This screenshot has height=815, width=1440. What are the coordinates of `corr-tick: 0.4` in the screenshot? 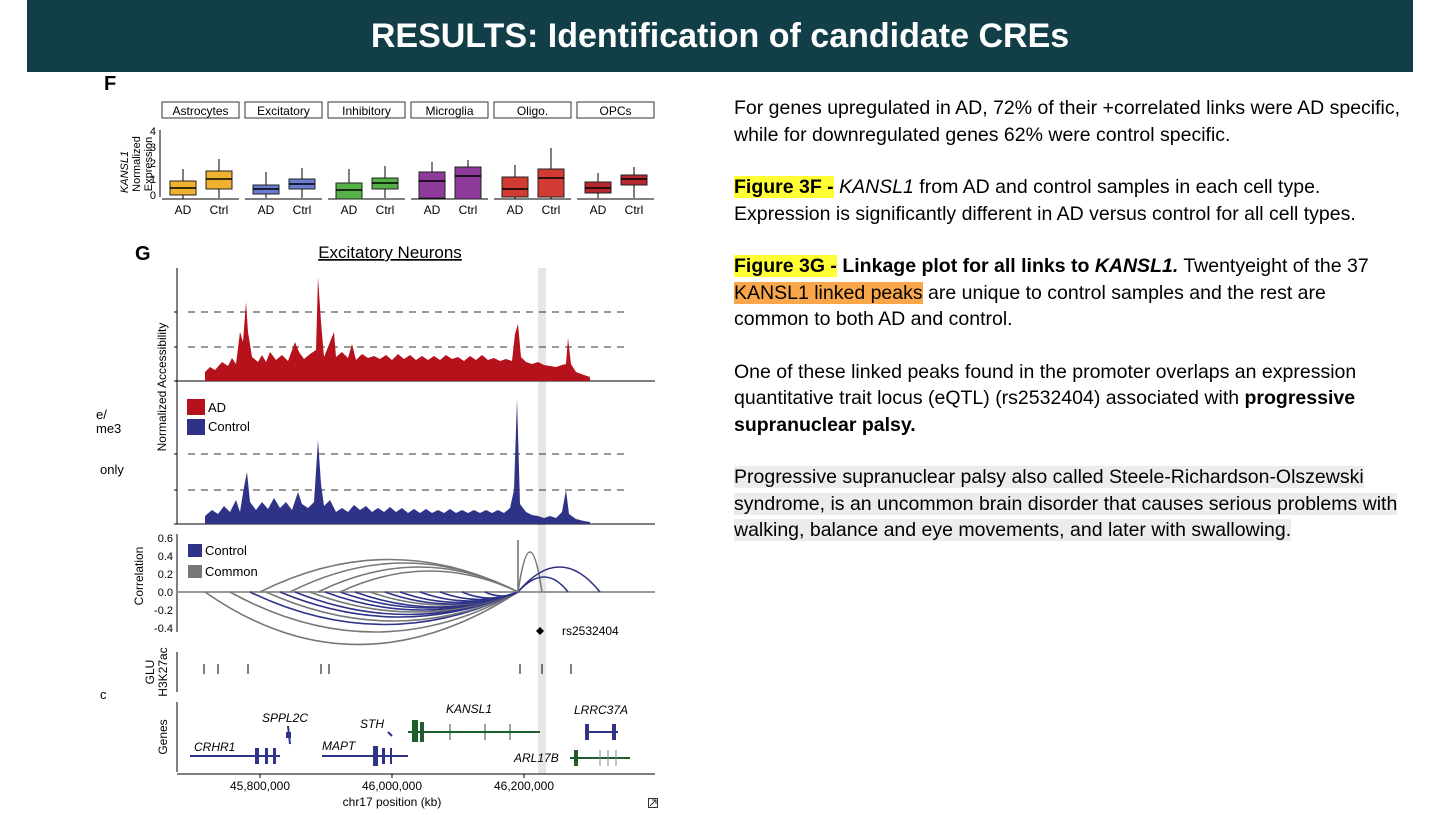 It's located at (165, 557).